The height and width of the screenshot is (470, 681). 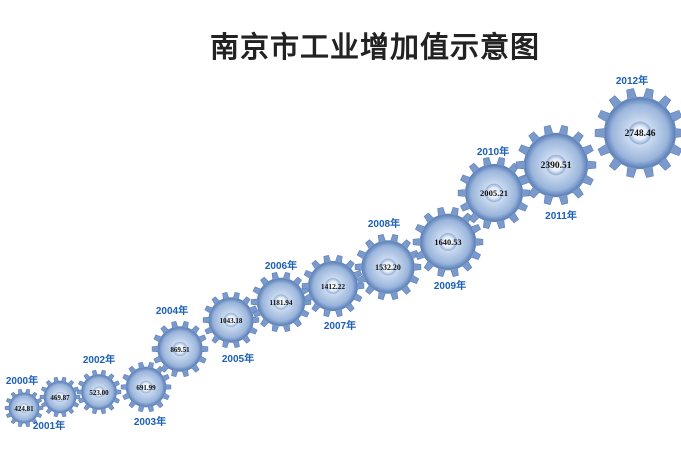 What do you see at coordinates (49, 425) in the screenshot?
I see `year-label: 2001年` at bounding box center [49, 425].